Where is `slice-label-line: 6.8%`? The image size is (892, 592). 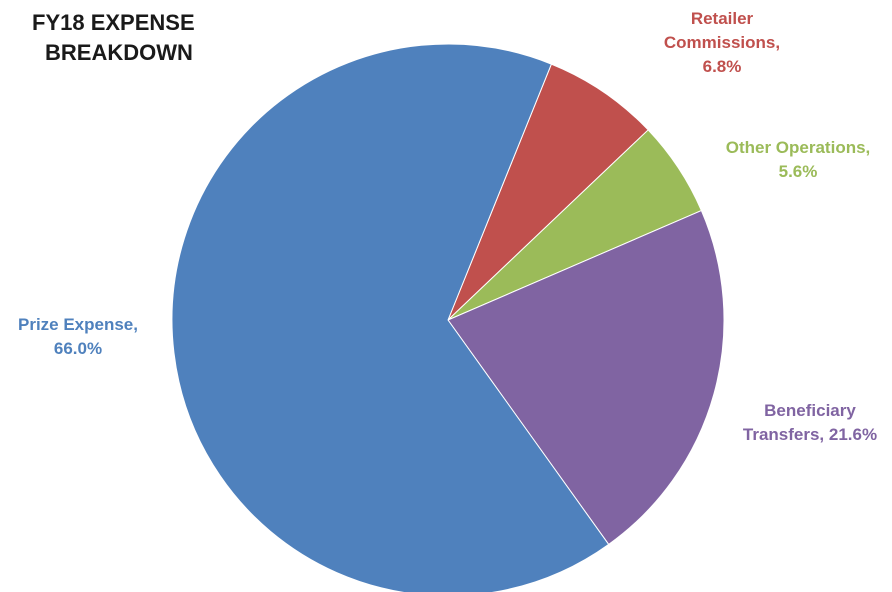
slice-label-line: 6.8% is located at coordinates (722, 66).